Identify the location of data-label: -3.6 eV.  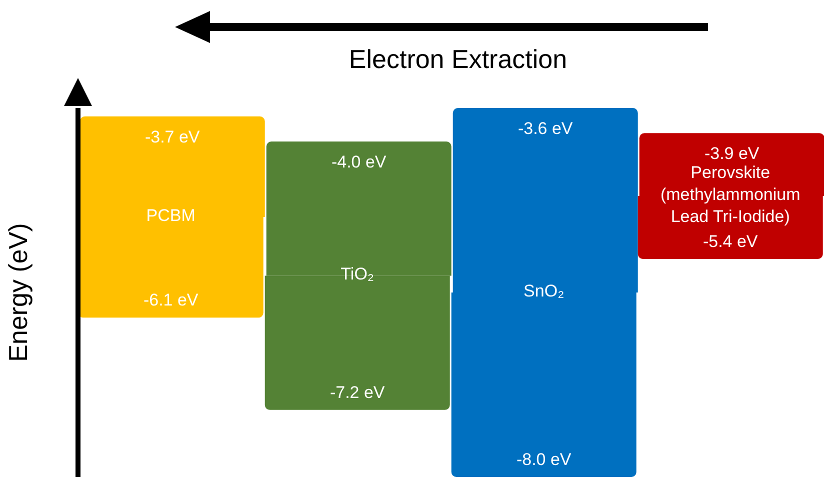
(546, 128).